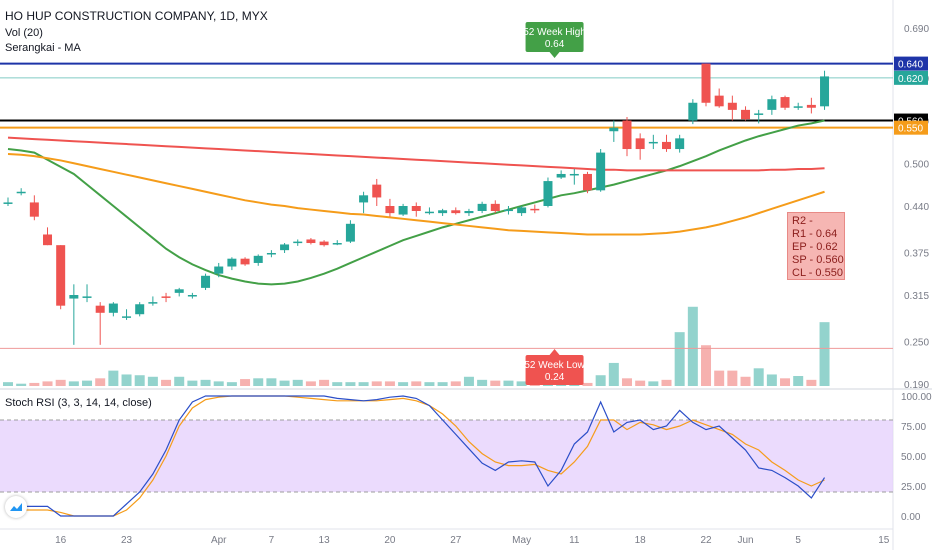  I want to click on stoch-tick-label: 100.00, so click(916, 397).